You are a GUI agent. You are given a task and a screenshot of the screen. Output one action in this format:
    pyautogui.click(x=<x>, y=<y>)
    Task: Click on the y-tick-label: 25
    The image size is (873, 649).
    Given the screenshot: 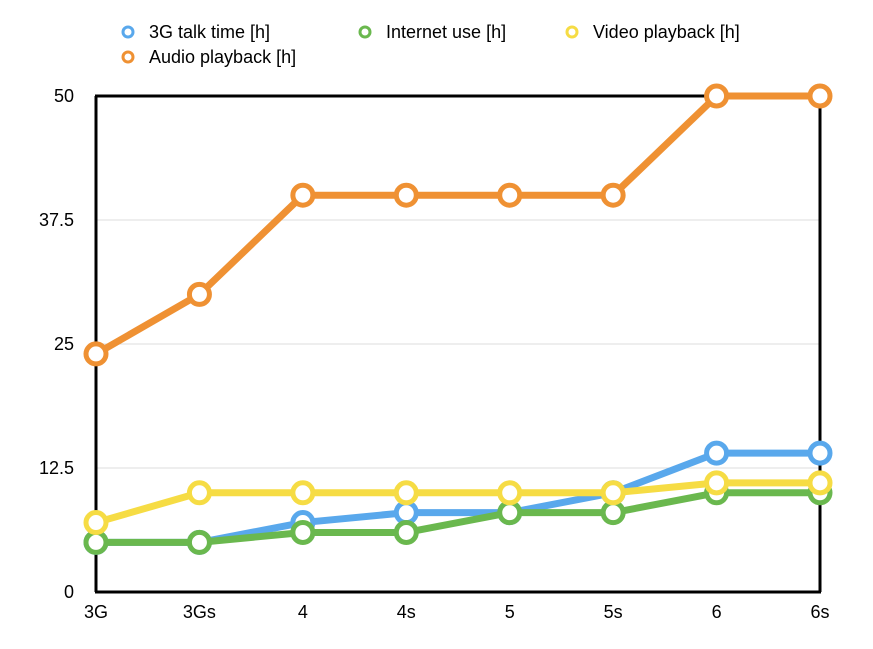 What is the action you would take?
    pyautogui.click(x=64, y=344)
    